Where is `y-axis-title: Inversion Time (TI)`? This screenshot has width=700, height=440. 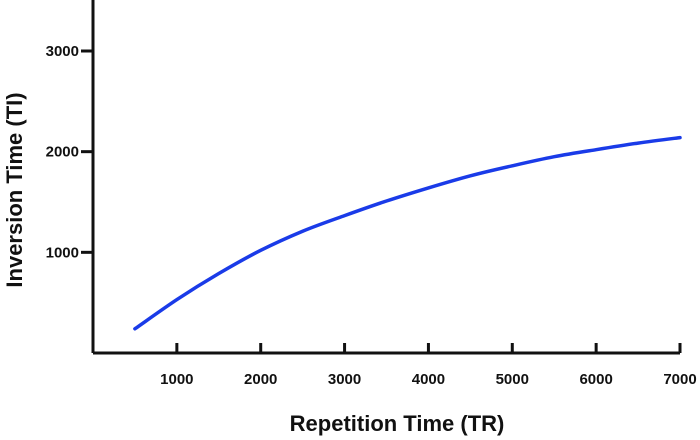
y-axis-title: Inversion Time (TI) is located at coordinates (14, 189).